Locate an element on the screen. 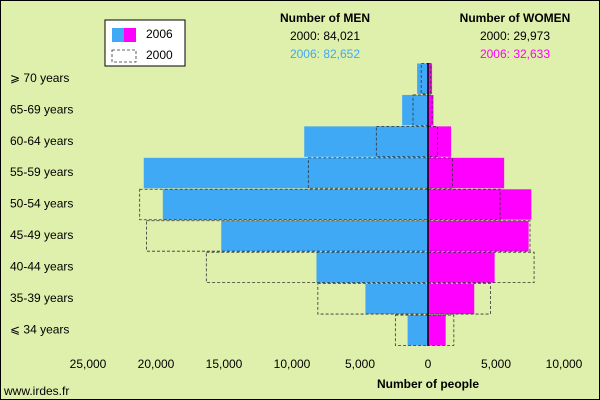  y-tick-label: 45-49 years is located at coordinates (41, 235).